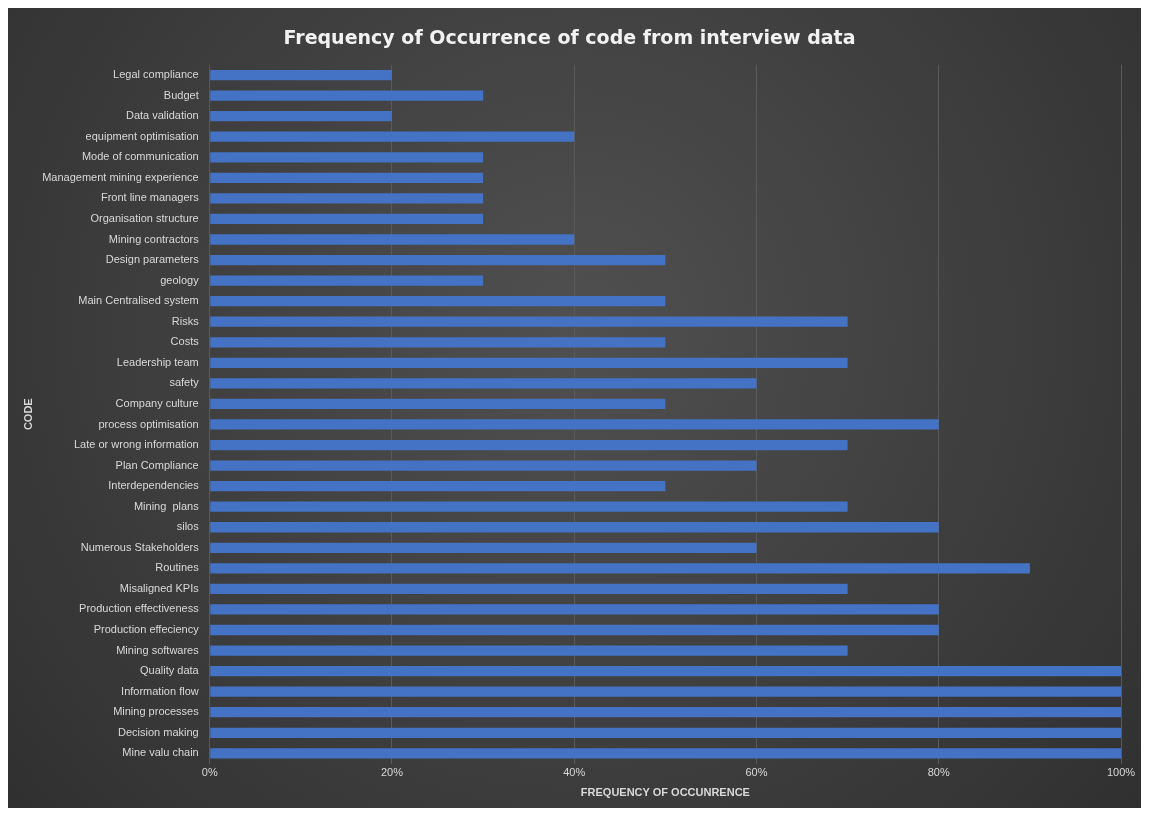  What do you see at coordinates (665, 792) in the screenshot?
I see `x-axis-title: FREQUENCY OF OCCUNRENCE` at bounding box center [665, 792].